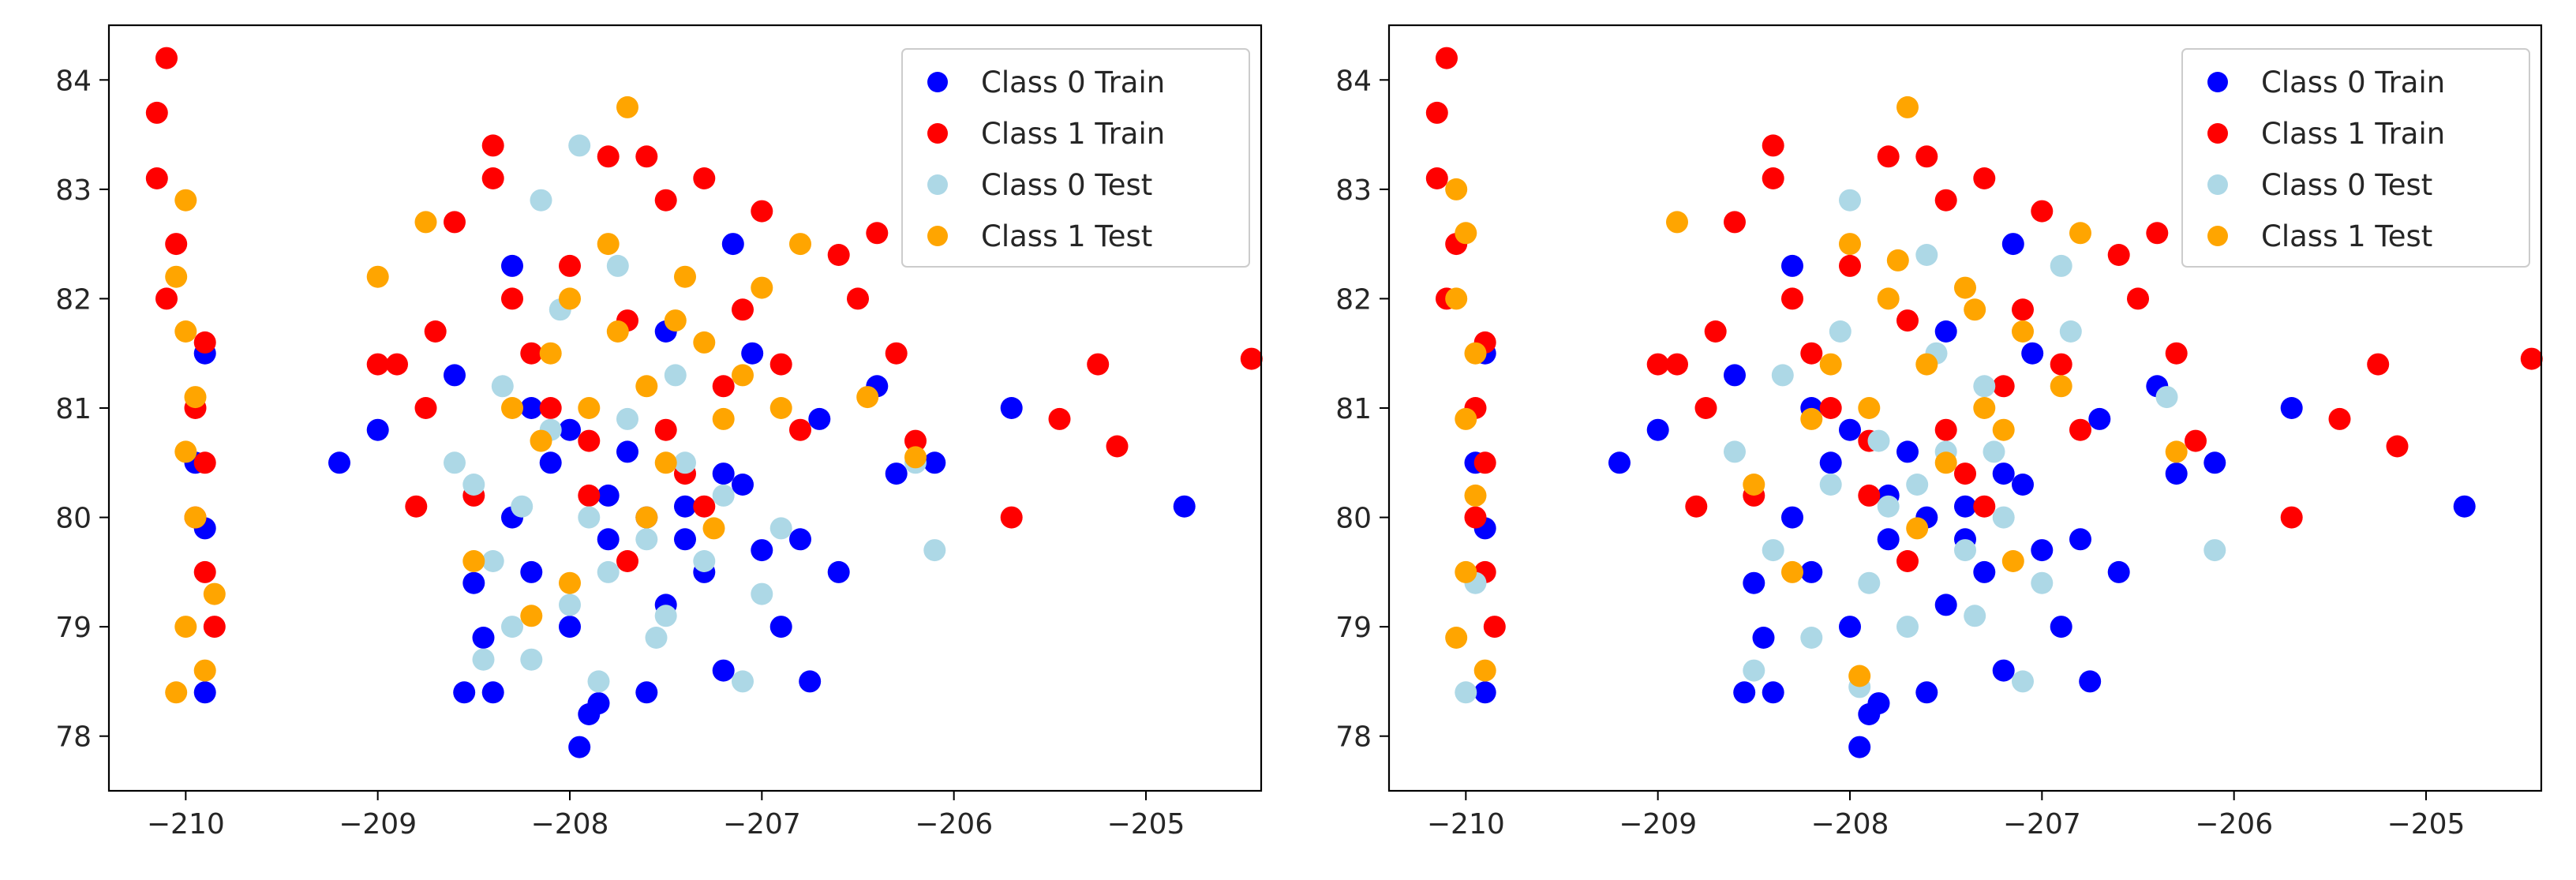 The image size is (2576, 880). I want to click on x-tick-label: −210, so click(186, 824).